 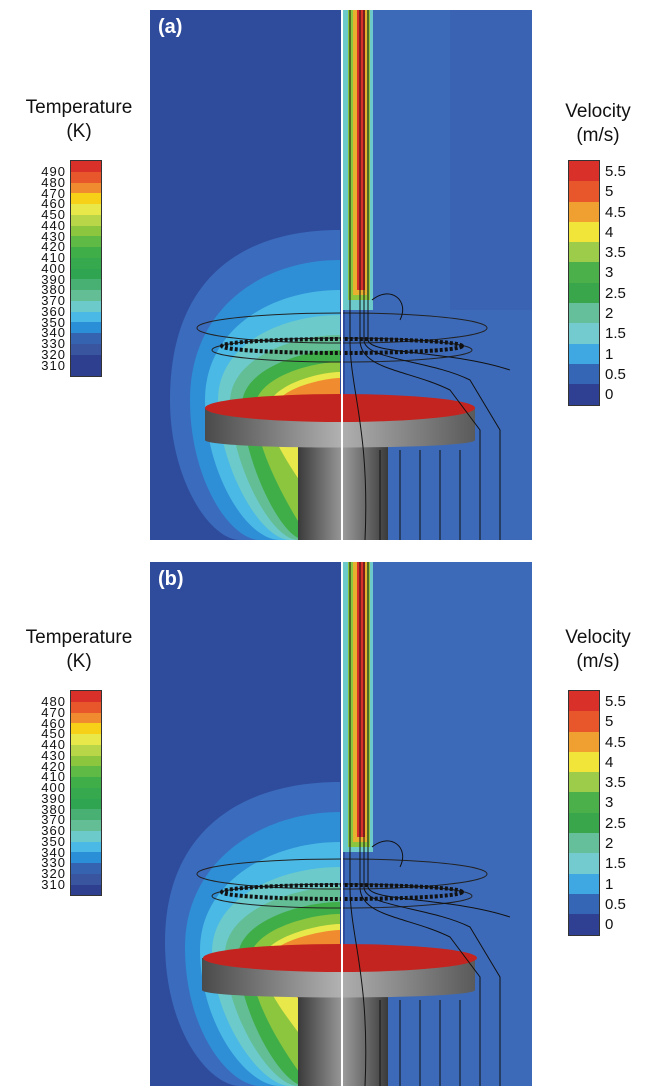 What do you see at coordinates (53, 279) in the screenshot?
I see `temperature-tick-label: 390` at bounding box center [53, 279].